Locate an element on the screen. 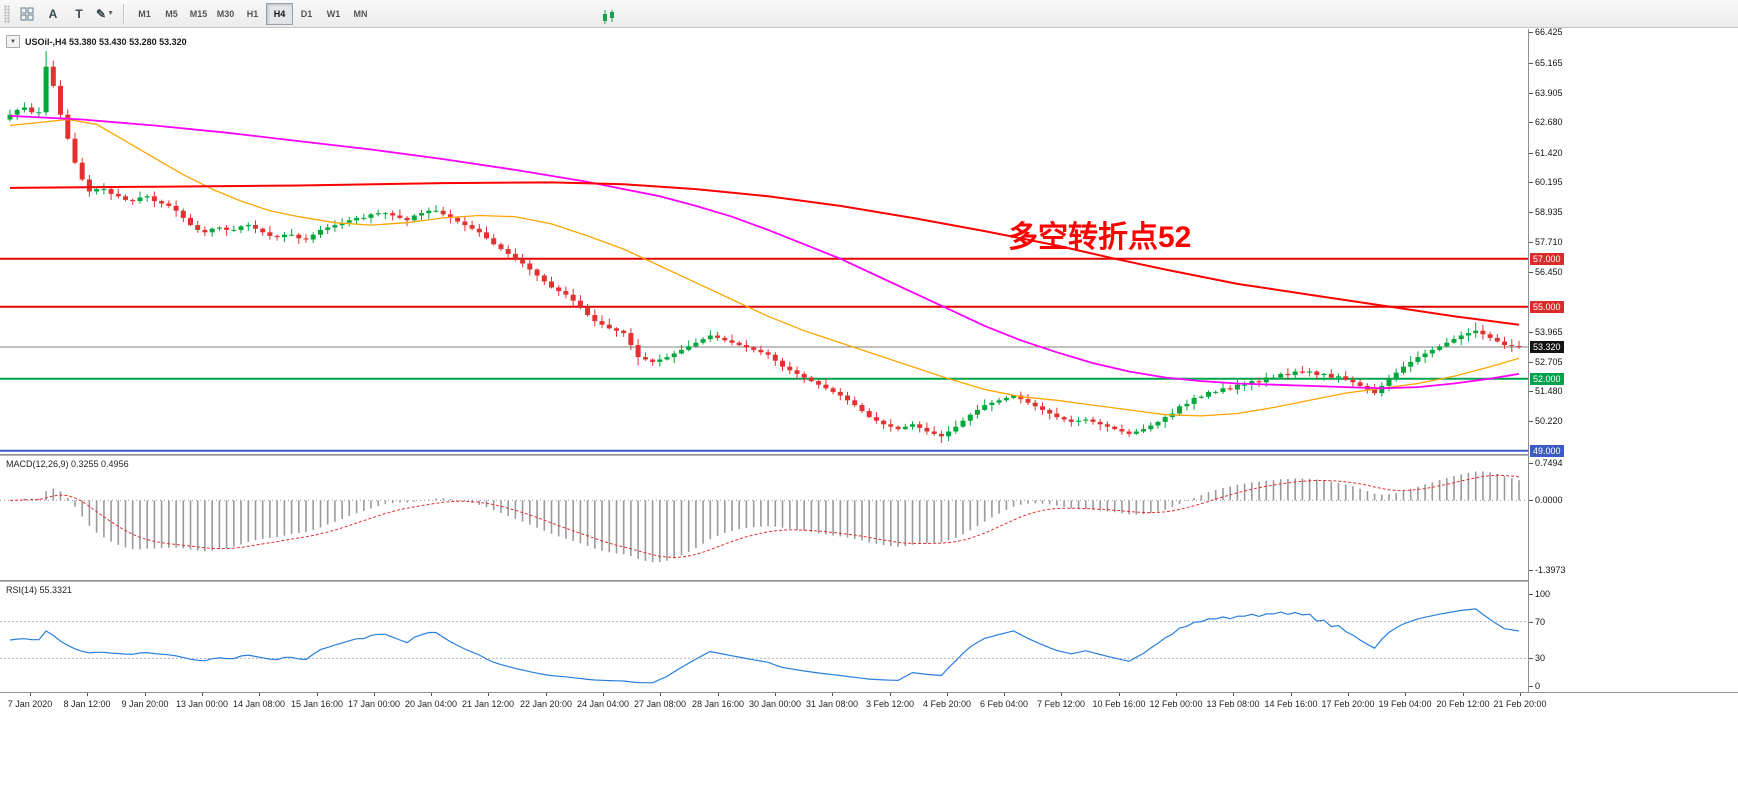 Image resolution: width=1738 pixels, height=795 pixels. rsi-canvas is located at coordinates (764, 637).